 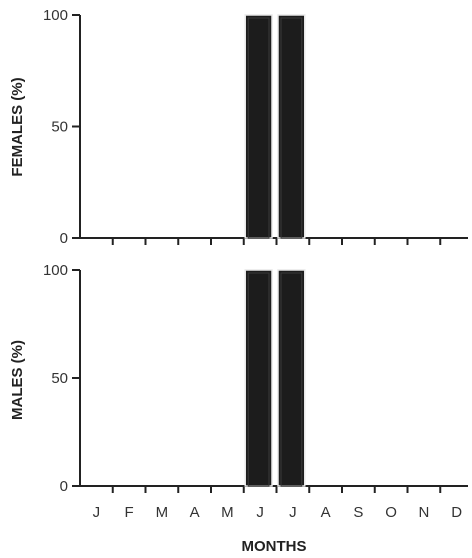 I want to click on month-label: D, so click(x=456, y=512).